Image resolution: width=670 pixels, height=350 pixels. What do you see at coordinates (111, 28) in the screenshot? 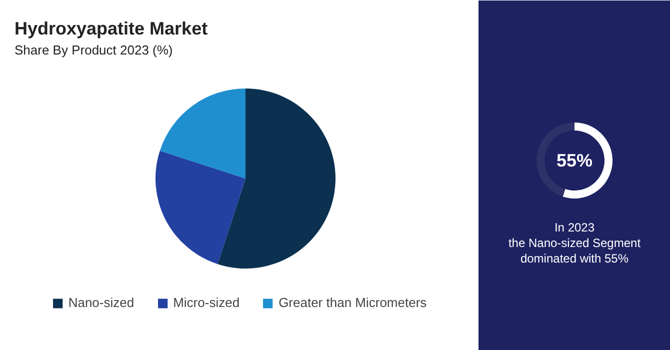
I see `chart-title: Hydroxyapatite Market` at bounding box center [111, 28].